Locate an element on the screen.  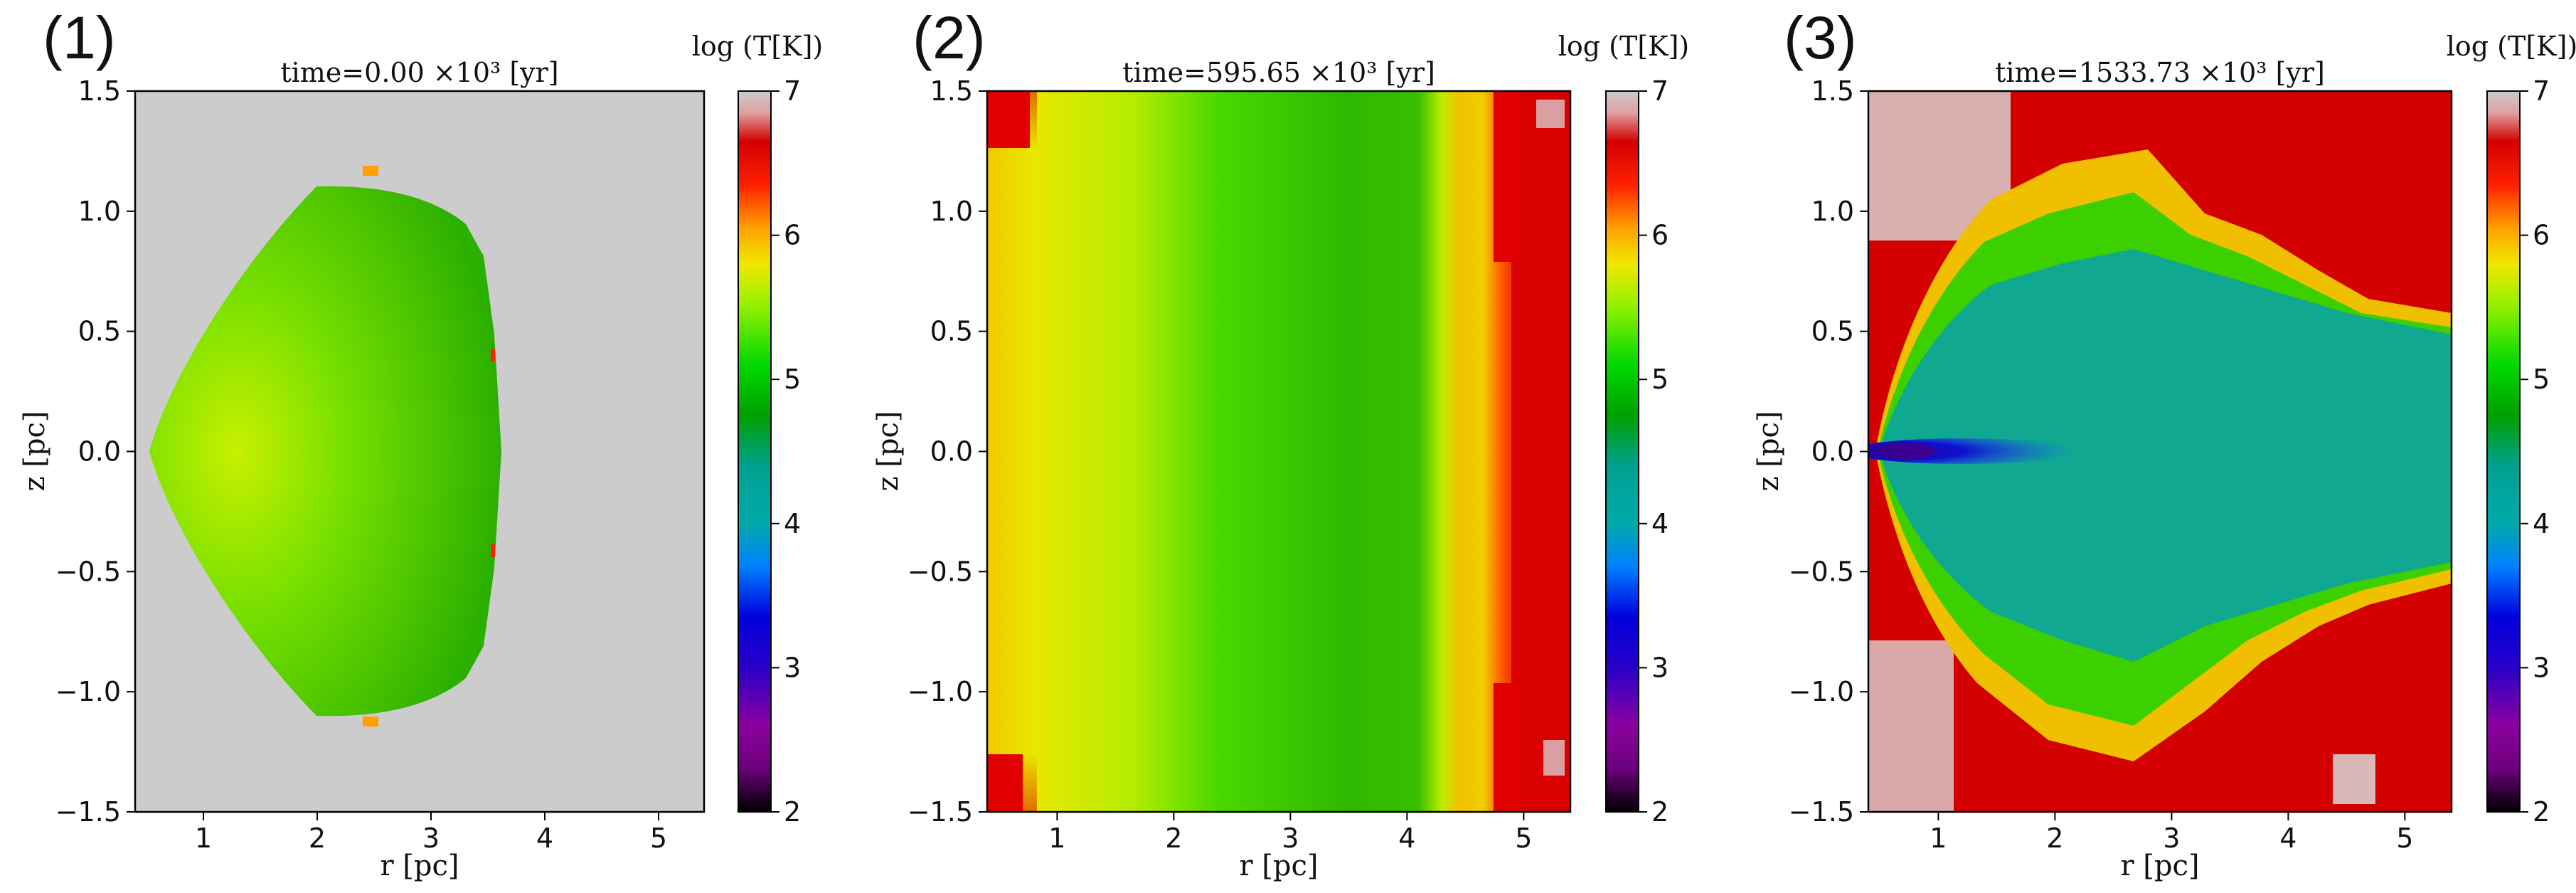
bubble-region is located at coordinates (2165, 455).